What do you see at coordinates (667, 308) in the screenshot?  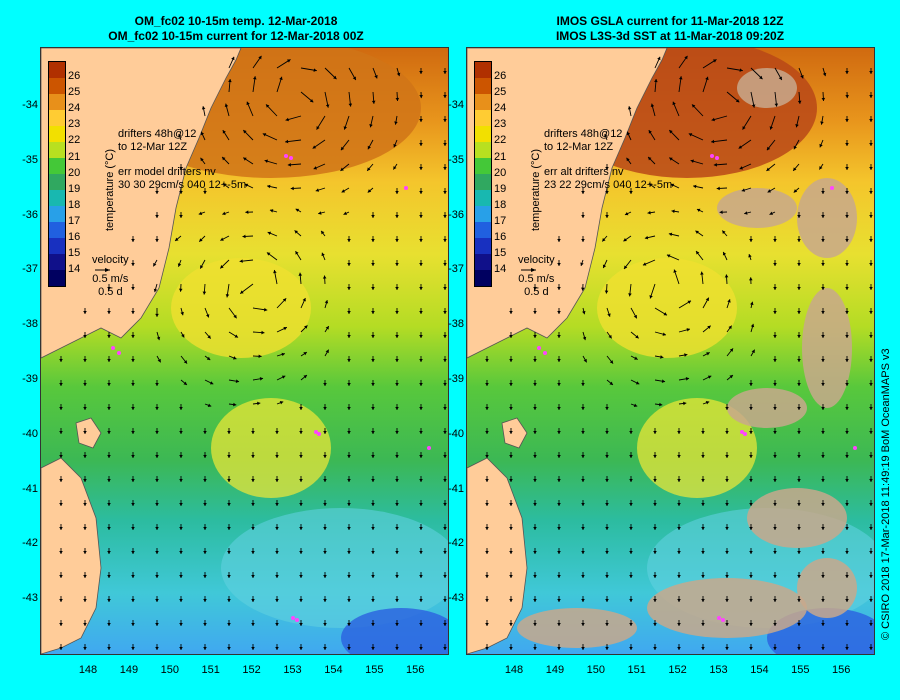 I see `eddy-center-warm-patch` at bounding box center [667, 308].